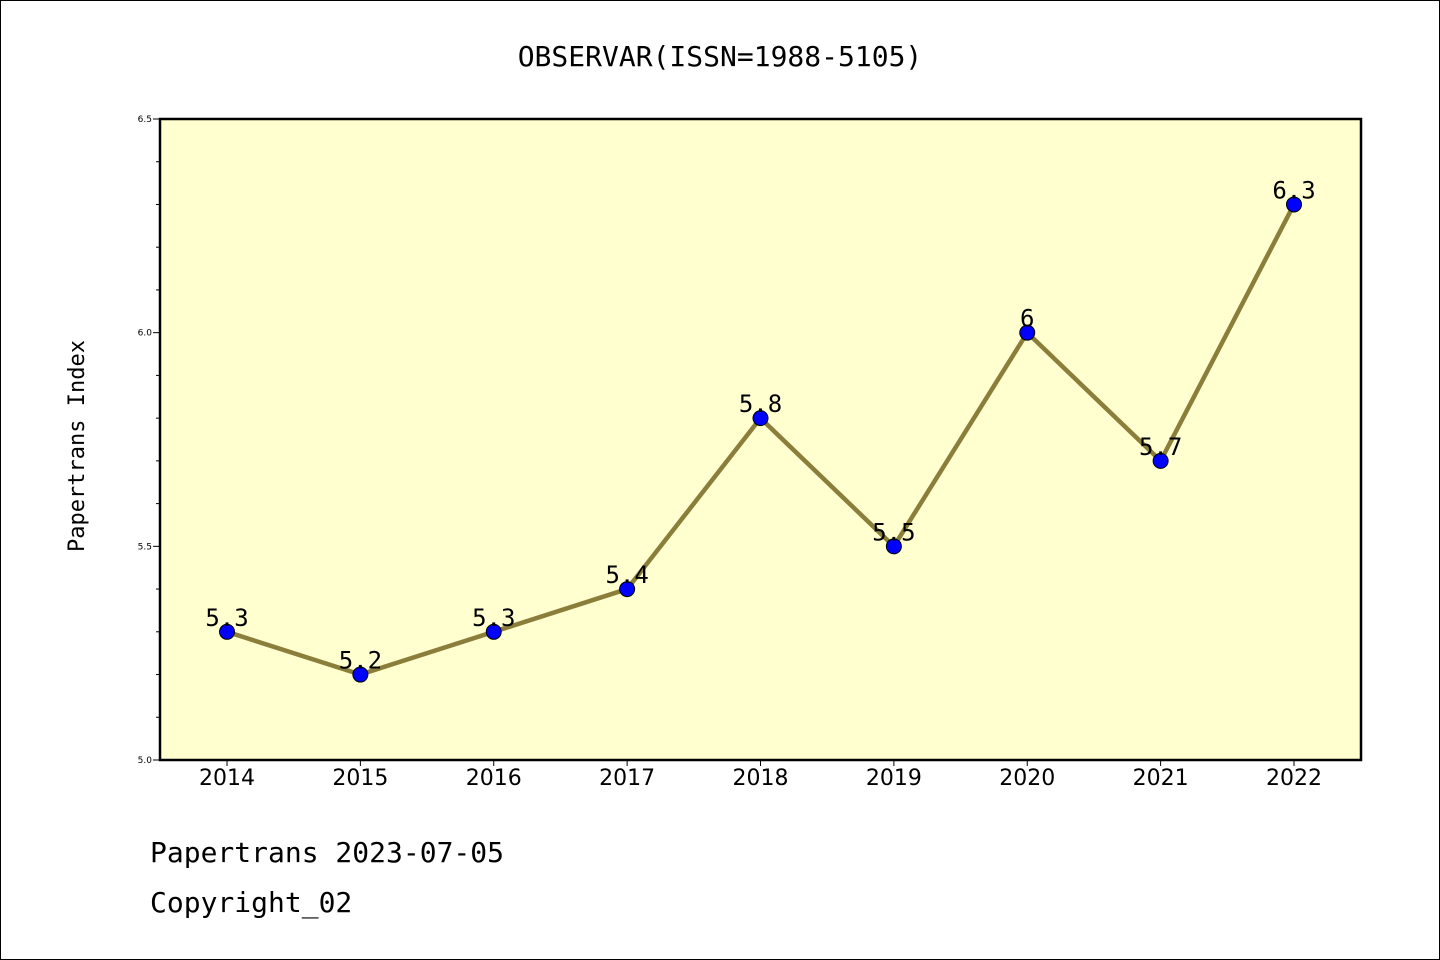 The height and width of the screenshot is (960, 1440). I want to click on data-label: 5.4, so click(626, 575).